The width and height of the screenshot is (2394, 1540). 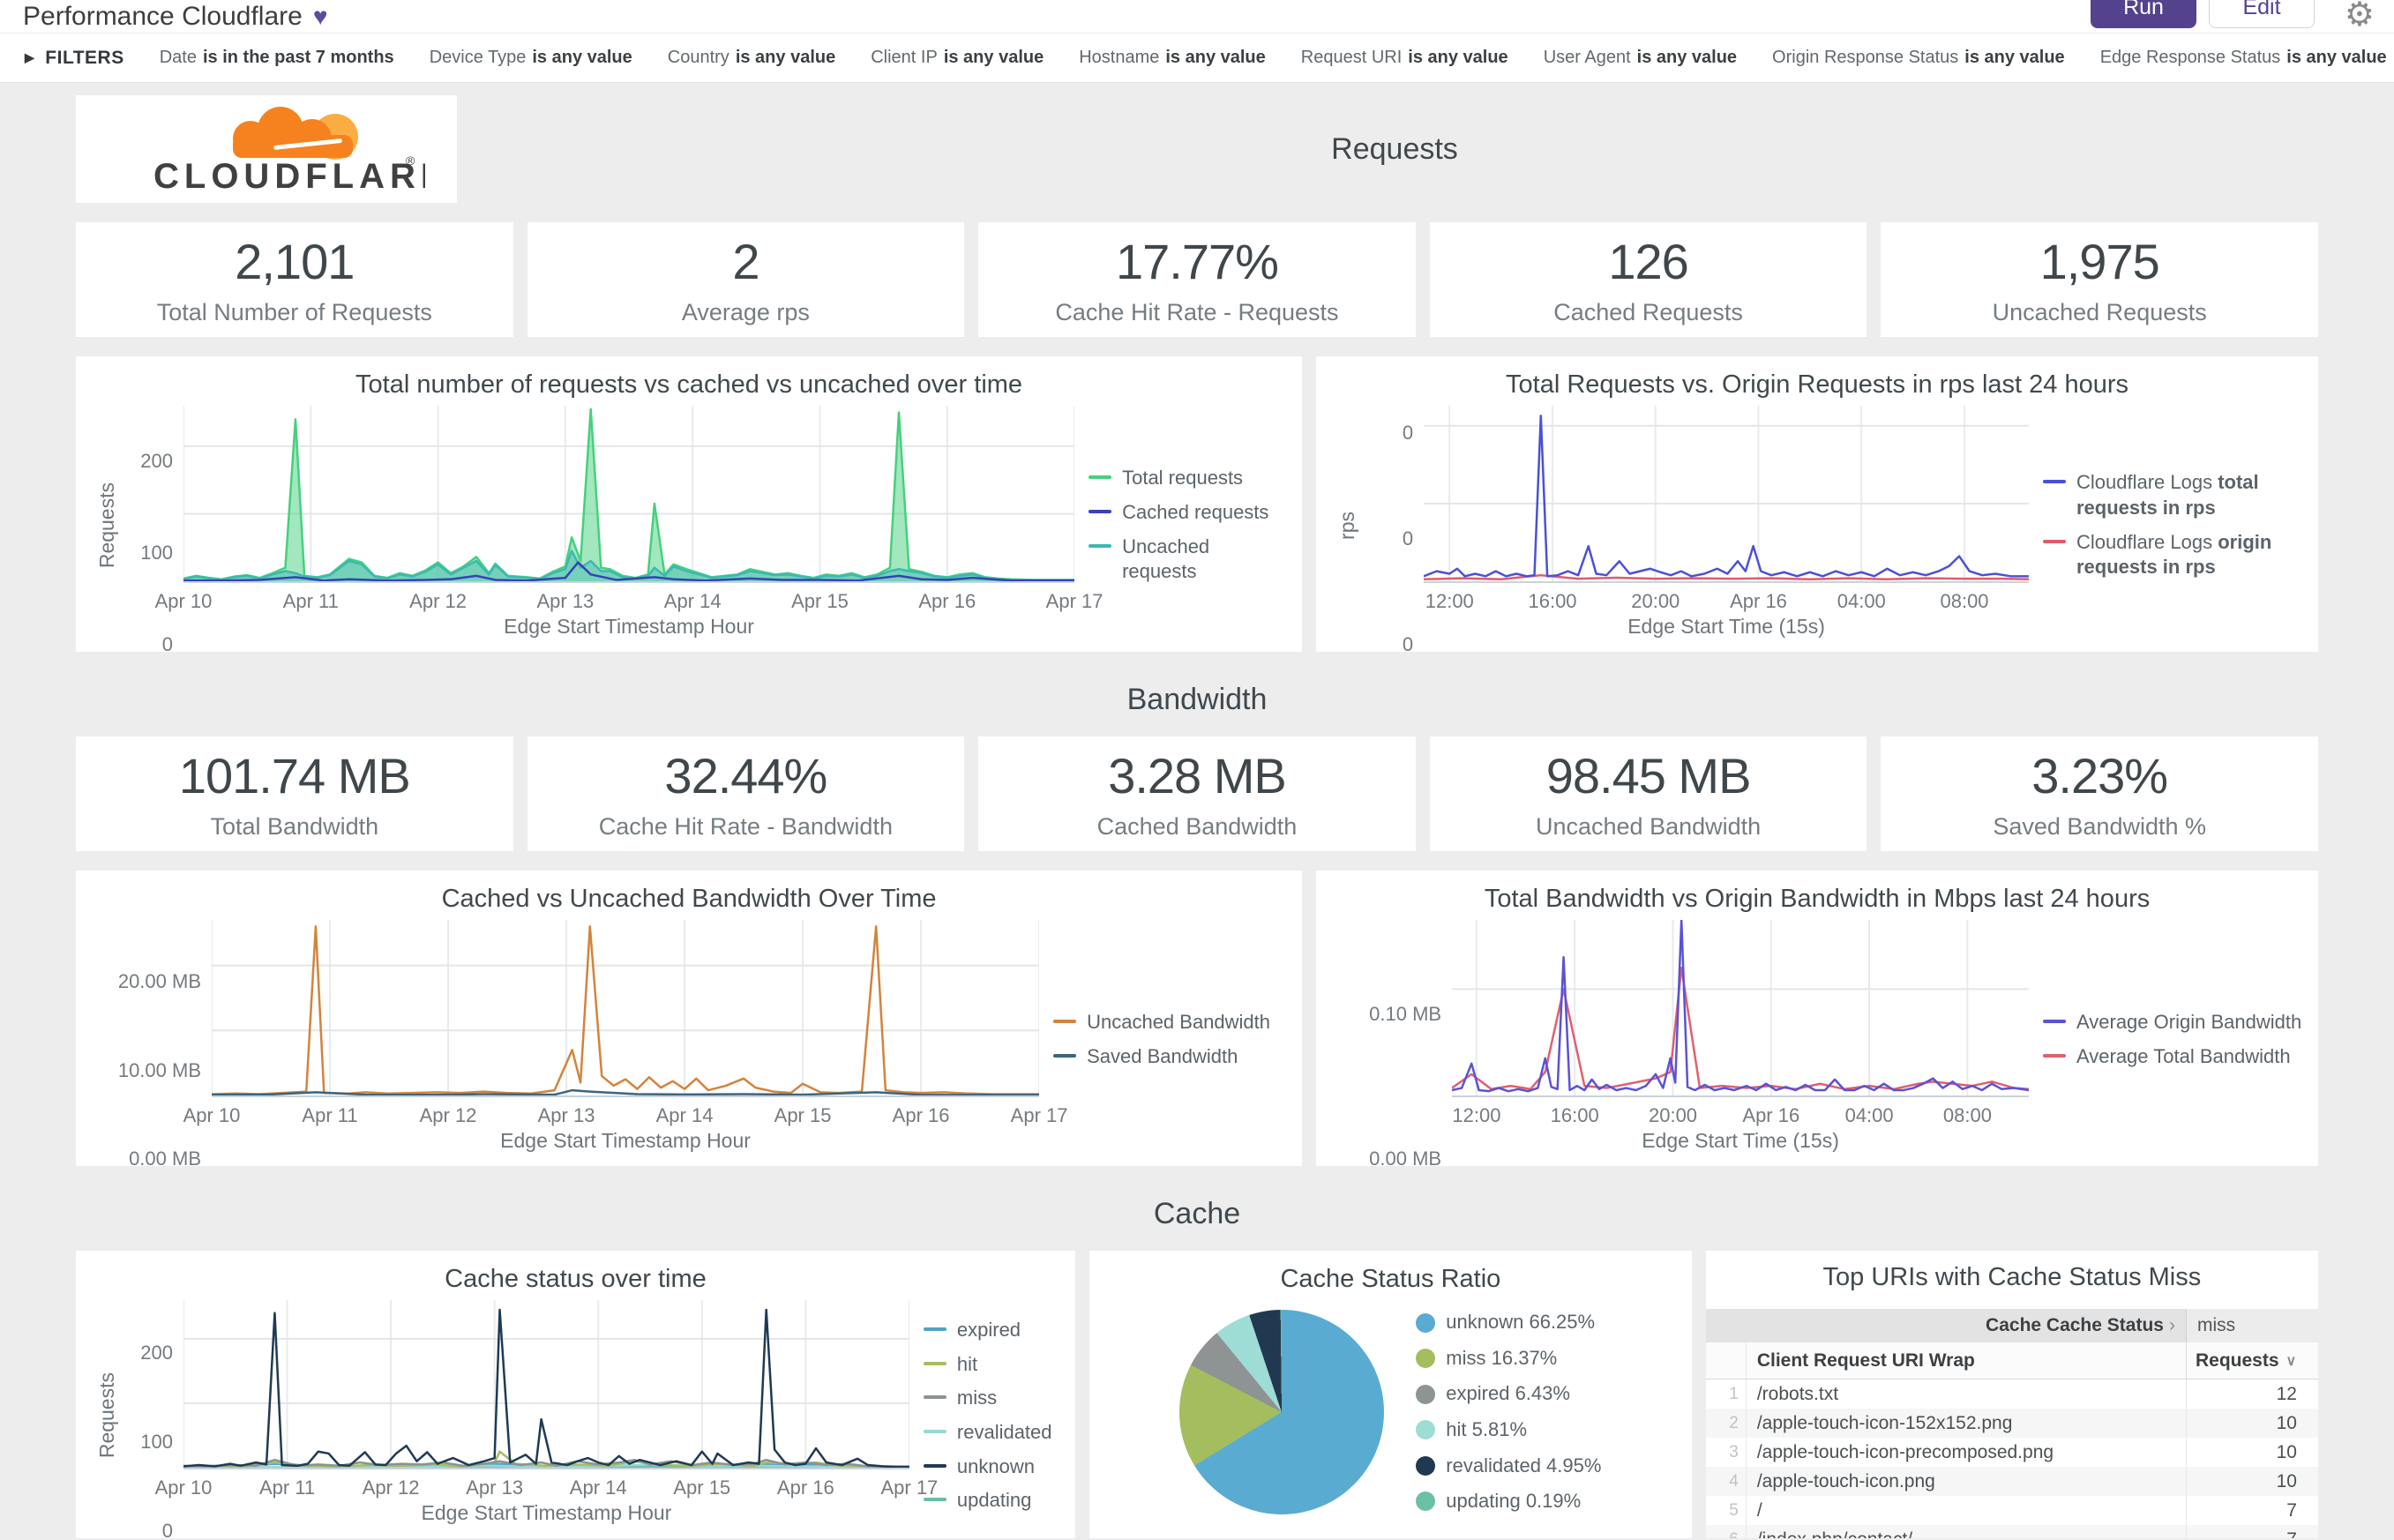 I want to click on pivot-field: Cache Cache Status ›, so click(x=2080, y=1325).